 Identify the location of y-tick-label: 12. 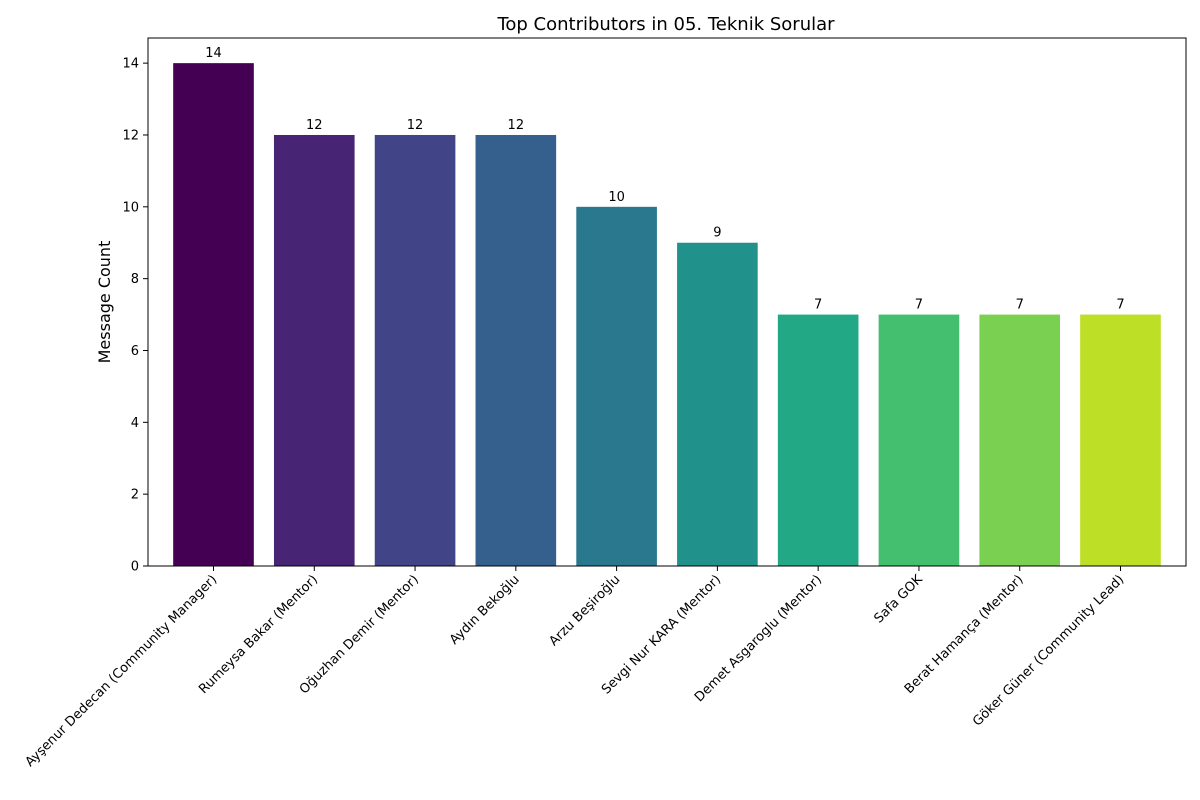
(130, 135).